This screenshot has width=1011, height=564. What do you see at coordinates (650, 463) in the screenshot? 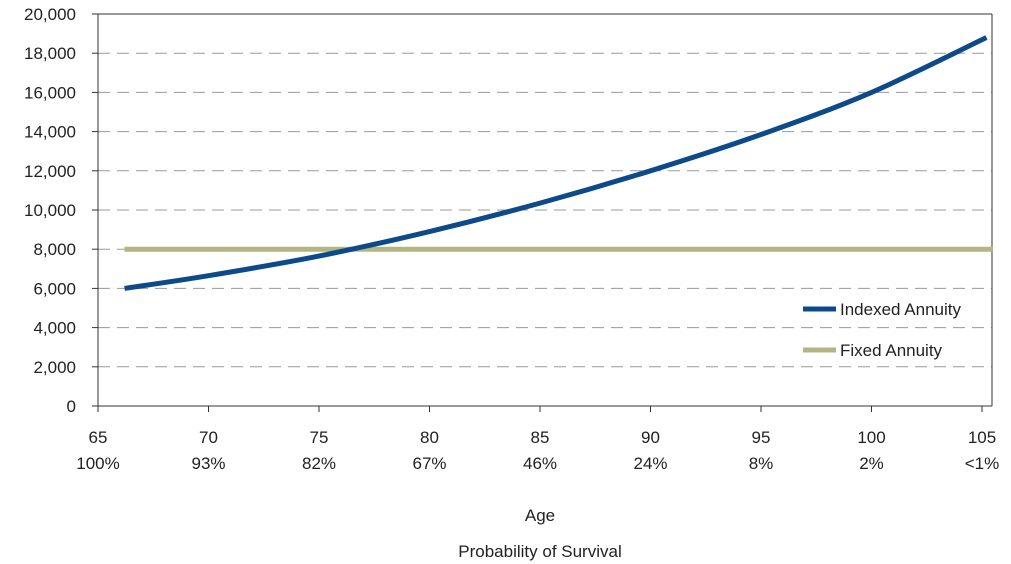
I see `x-tick-label-survival: 24%` at bounding box center [650, 463].